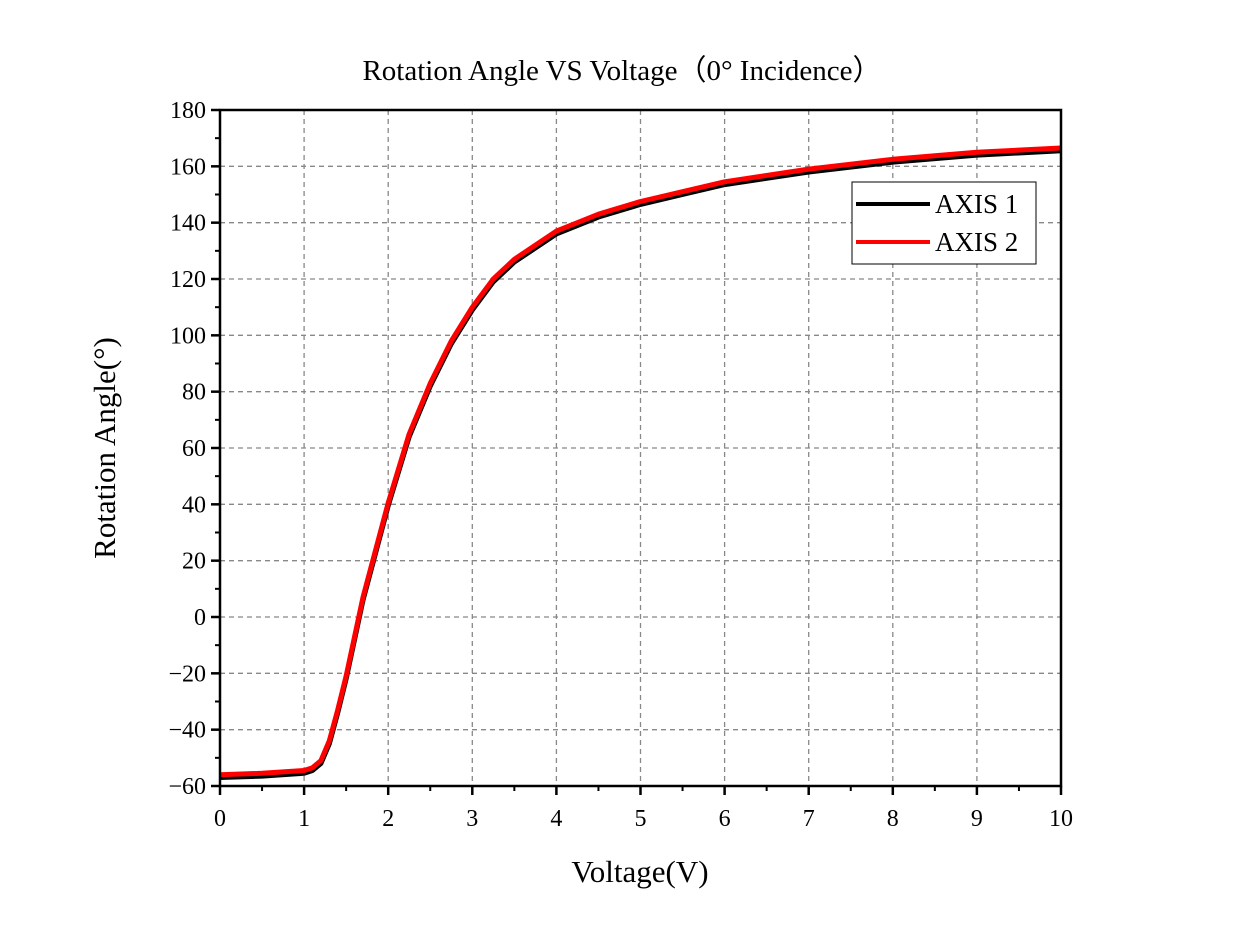 This screenshot has width=1233, height=948. Describe the element at coordinates (188, 167) in the screenshot. I see `y-tick-label: 160` at that location.